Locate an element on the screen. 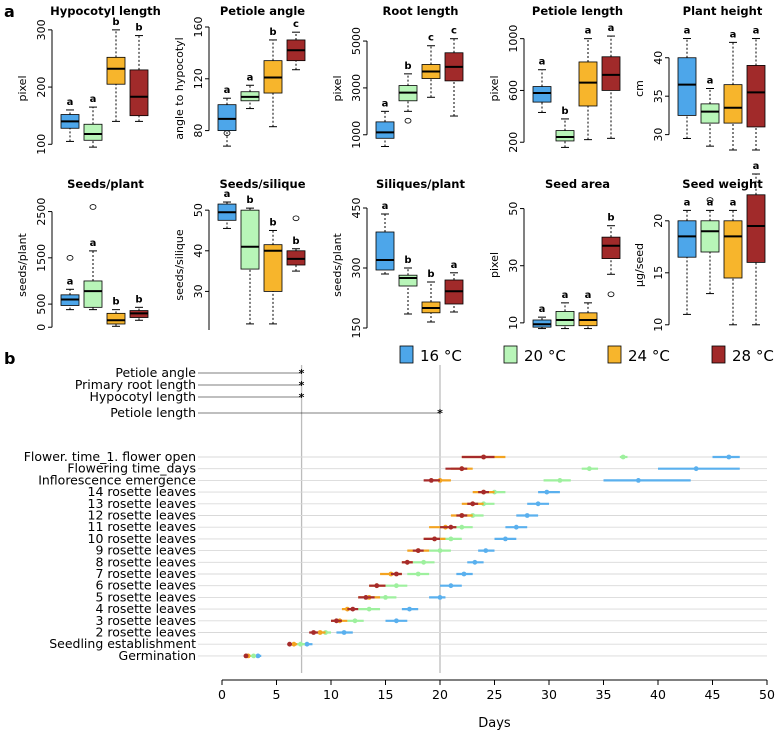 The width and height of the screenshot is (778, 734). median-dot-24C is located at coordinates (320, 632).